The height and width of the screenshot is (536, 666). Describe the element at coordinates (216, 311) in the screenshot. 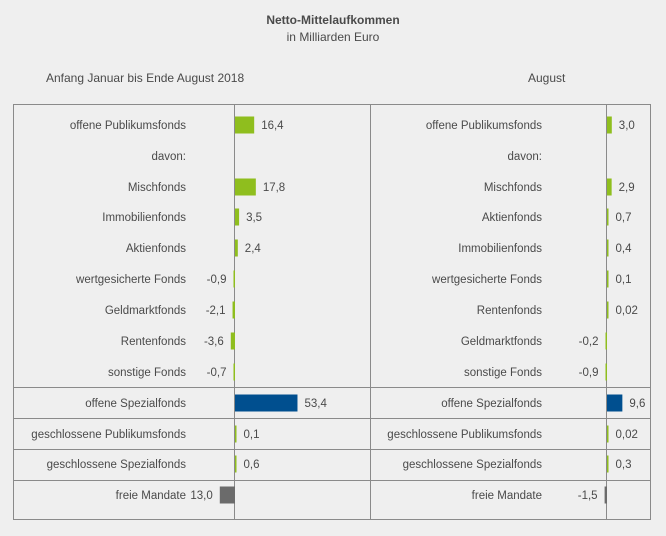

I see `value-label: -2,1` at that location.